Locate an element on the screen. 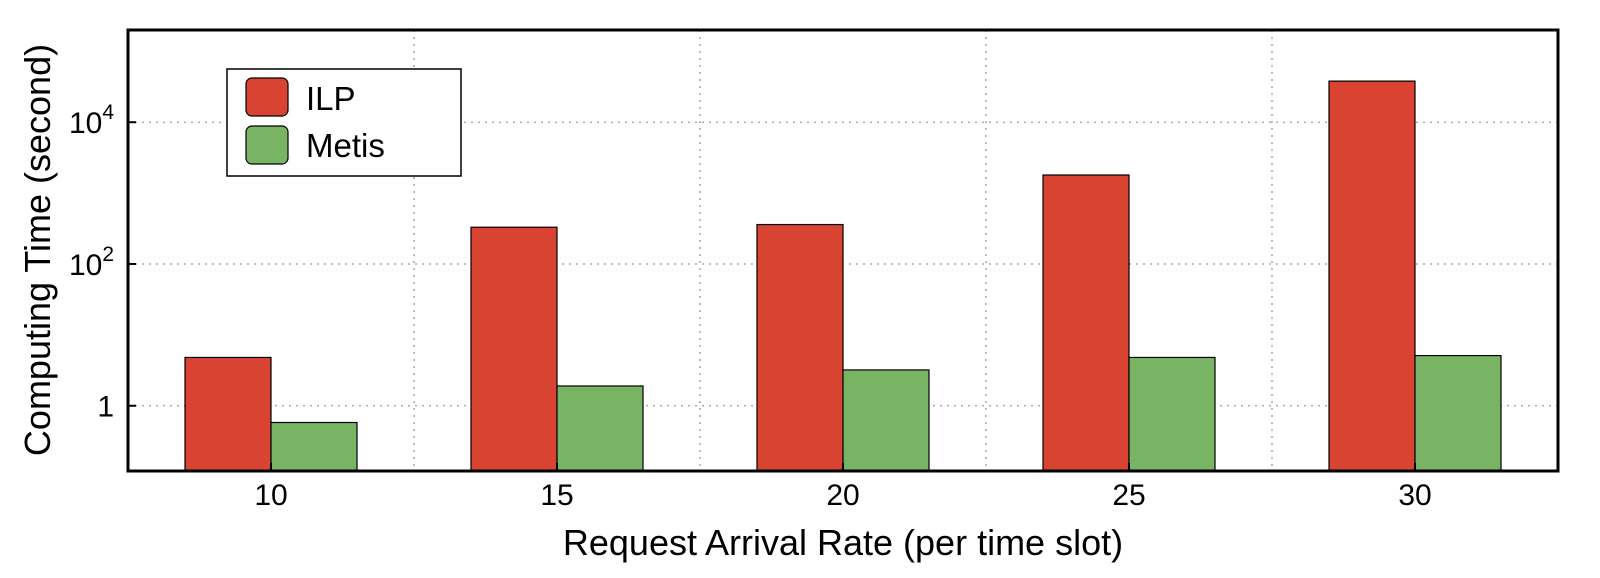 Image resolution: width=1600 pixels, height=578 pixels. x-tick-label: 20 is located at coordinates (842, 495).